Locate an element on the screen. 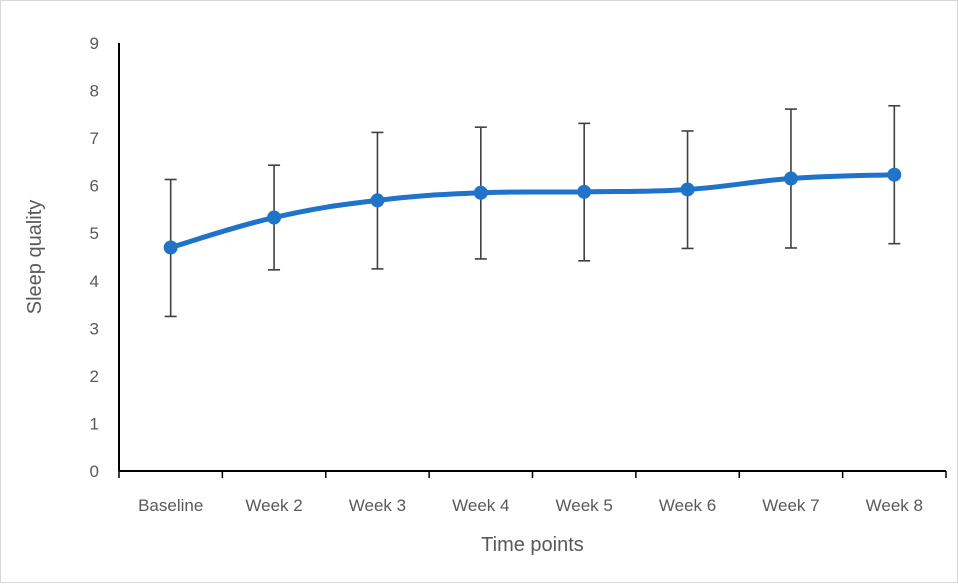  y-tick-label: 8 is located at coordinates (94, 91).